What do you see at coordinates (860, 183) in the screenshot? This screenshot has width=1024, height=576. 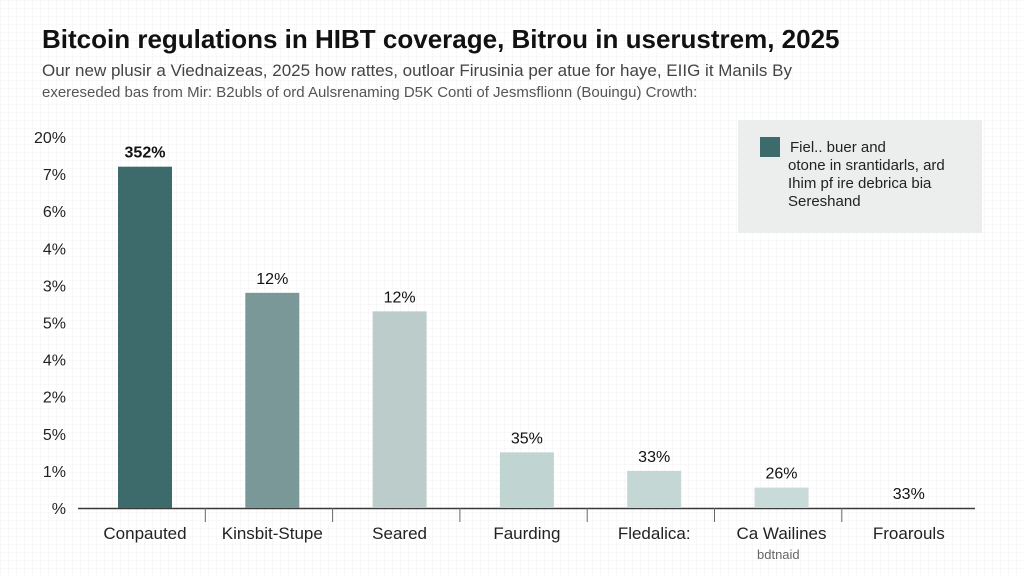 I see `legend-line-3: Ihim pf ire debrica bia` at bounding box center [860, 183].